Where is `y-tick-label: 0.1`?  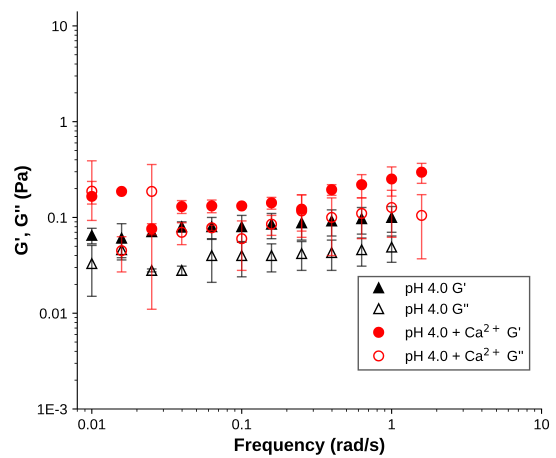
y-tick-label: 0.1 is located at coordinates (57, 217).